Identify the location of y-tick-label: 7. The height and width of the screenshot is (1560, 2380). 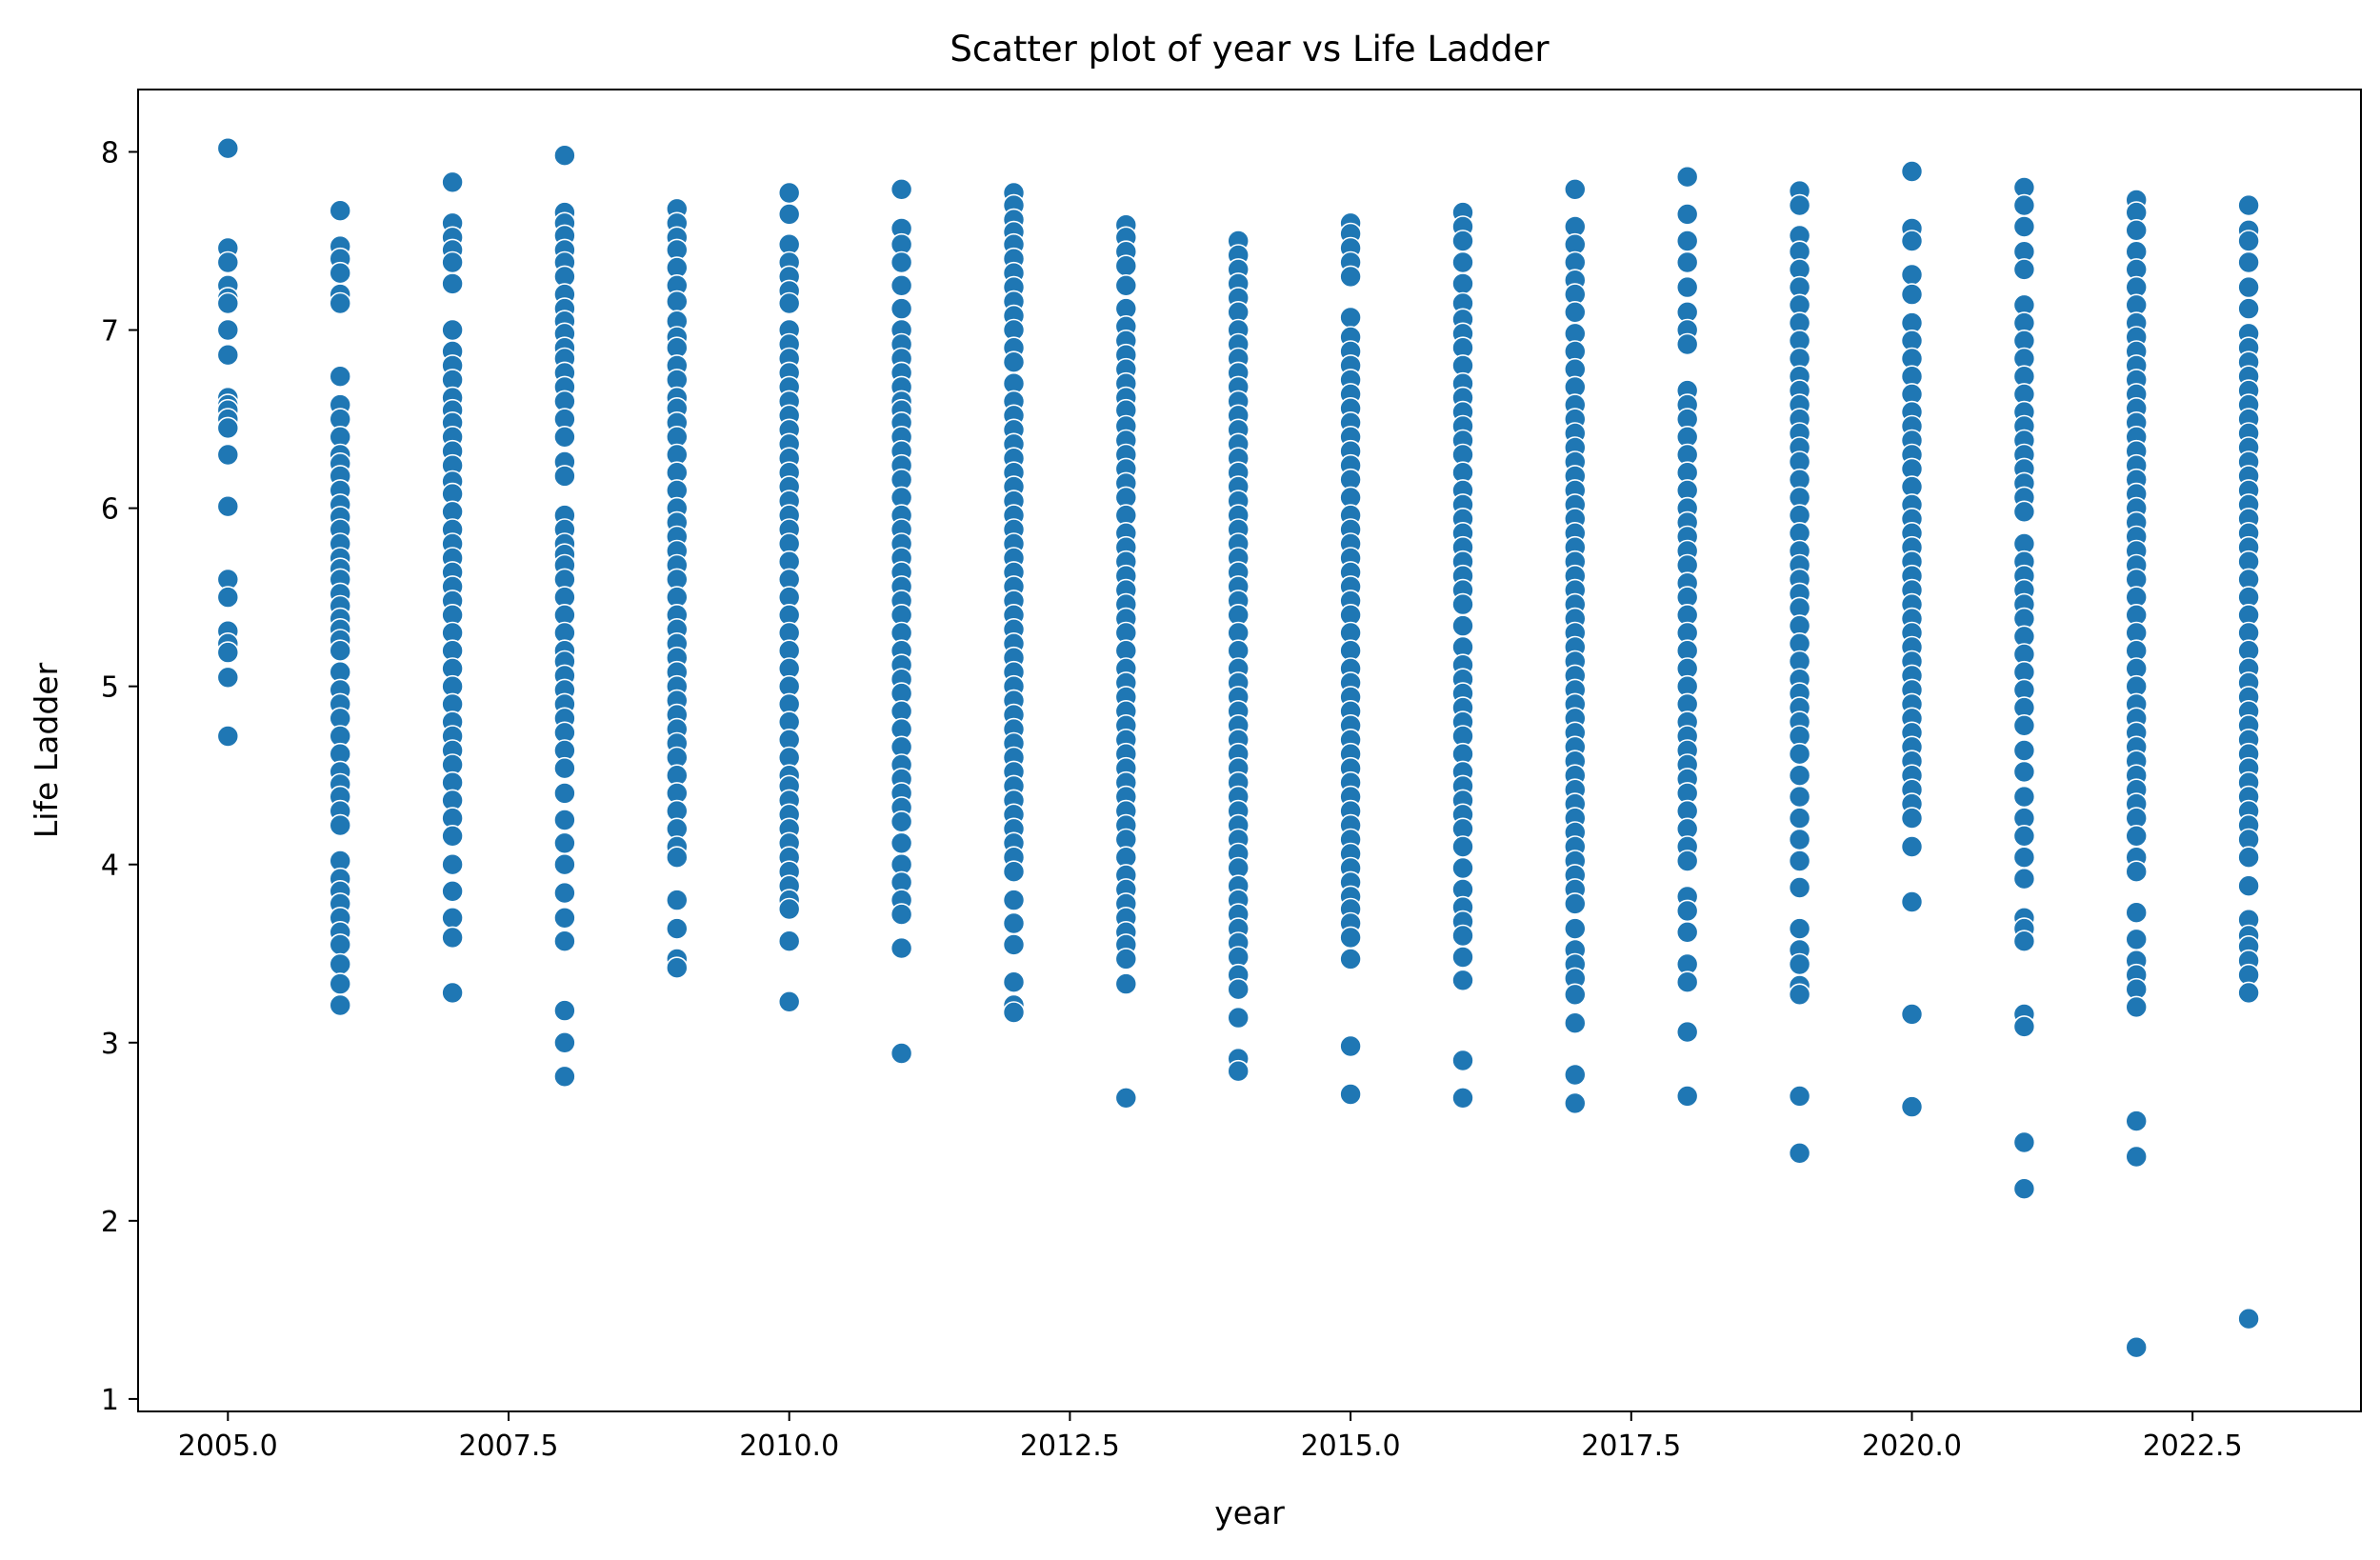
(110, 332).